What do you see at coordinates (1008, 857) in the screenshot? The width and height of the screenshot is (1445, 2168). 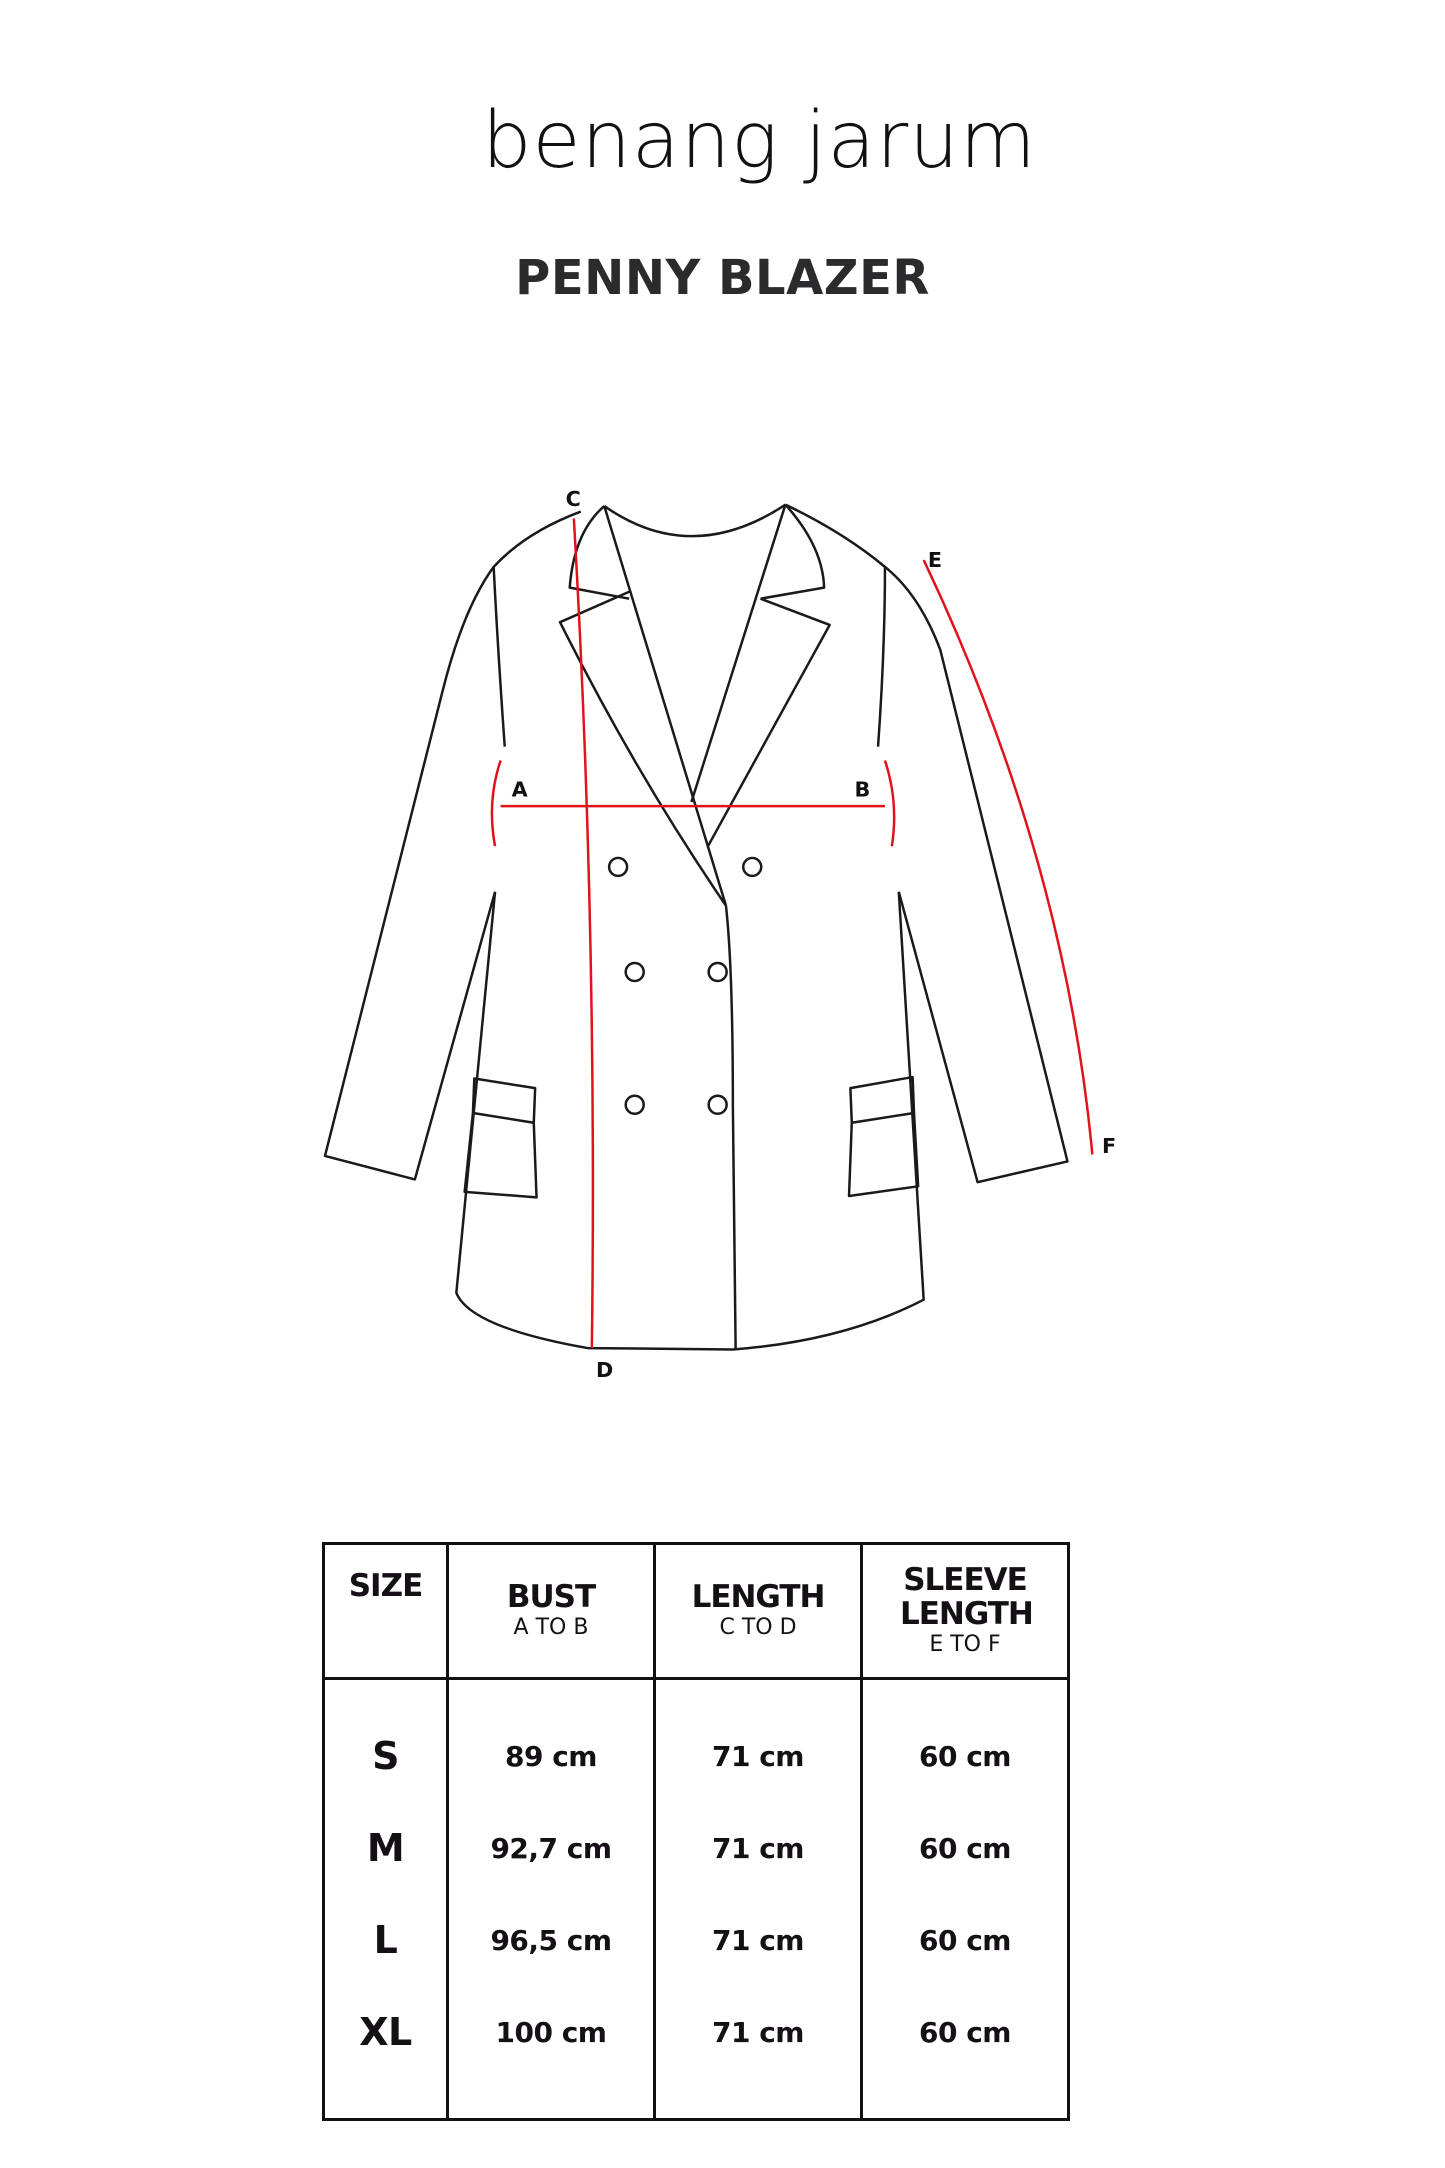 I see `sleeve-line` at bounding box center [1008, 857].